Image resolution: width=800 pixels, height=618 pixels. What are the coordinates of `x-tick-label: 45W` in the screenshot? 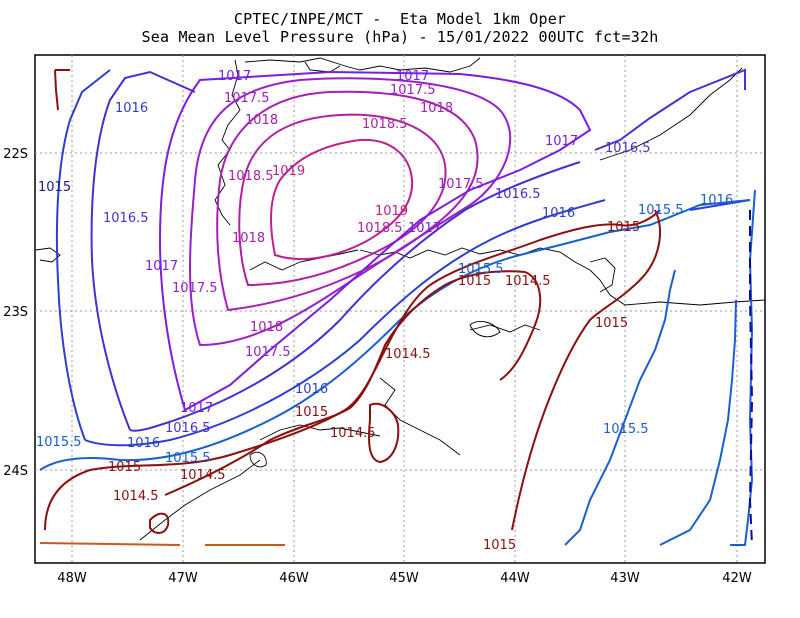 It's located at (404, 578).